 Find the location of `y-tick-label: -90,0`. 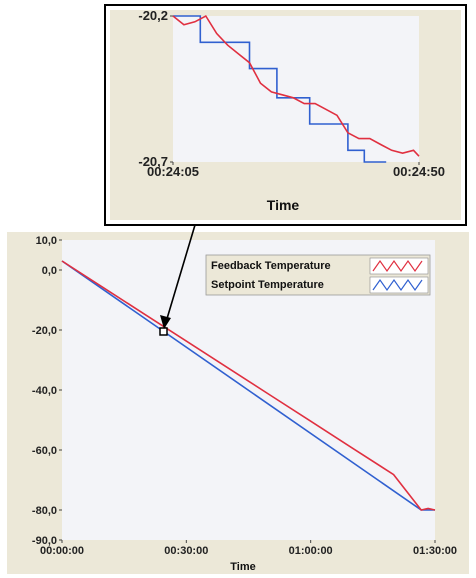

y-tick-label: -90,0 is located at coordinates (44, 541).